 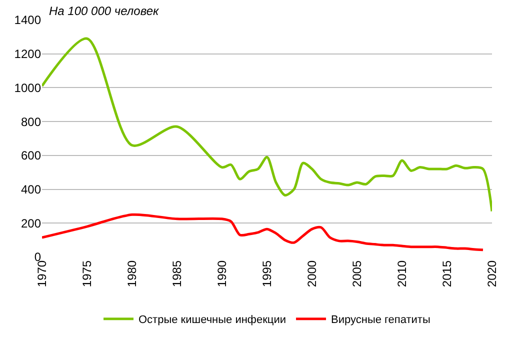 I want to click on y-tick-label: 200, so click(x=31, y=223).